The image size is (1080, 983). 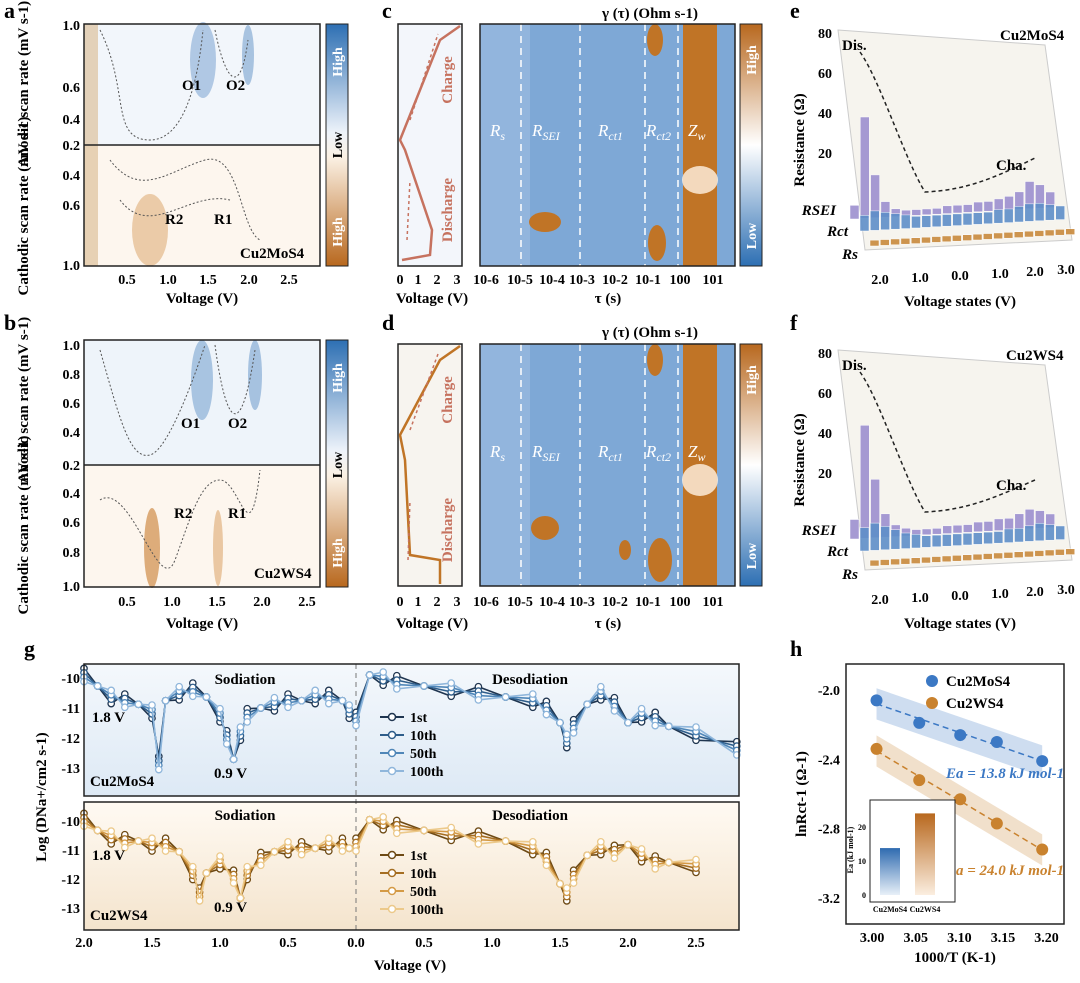 I want to click on peak-label-r1: R1, so click(x=223, y=220).